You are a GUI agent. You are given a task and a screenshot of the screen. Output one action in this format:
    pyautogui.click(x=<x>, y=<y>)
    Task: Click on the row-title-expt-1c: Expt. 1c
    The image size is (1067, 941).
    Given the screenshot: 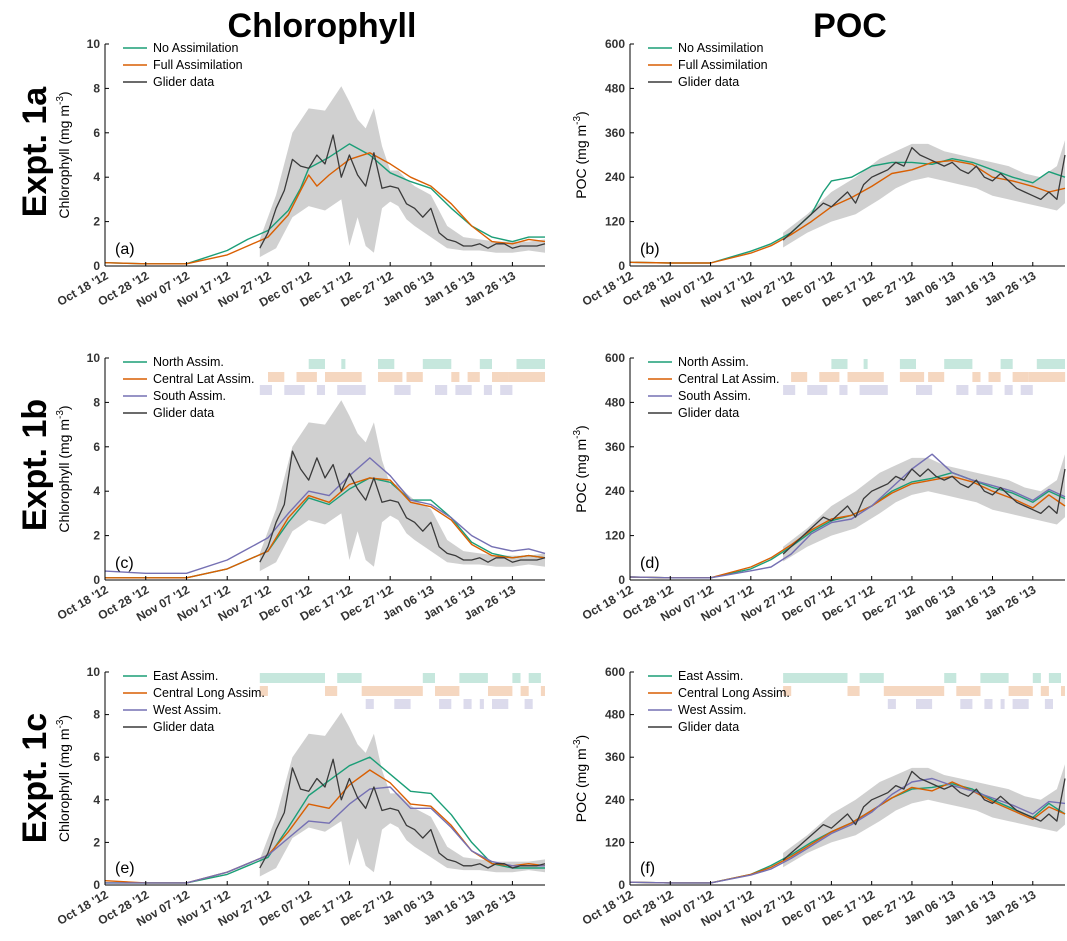 What is the action you would take?
    pyautogui.click(x=35, y=778)
    